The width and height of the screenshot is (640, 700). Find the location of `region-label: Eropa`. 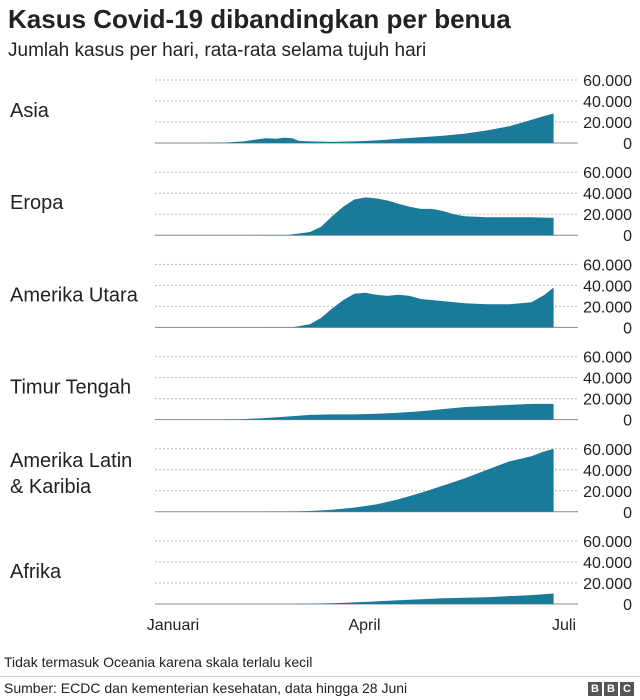

region-label: Eropa is located at coordinates (37, 203).